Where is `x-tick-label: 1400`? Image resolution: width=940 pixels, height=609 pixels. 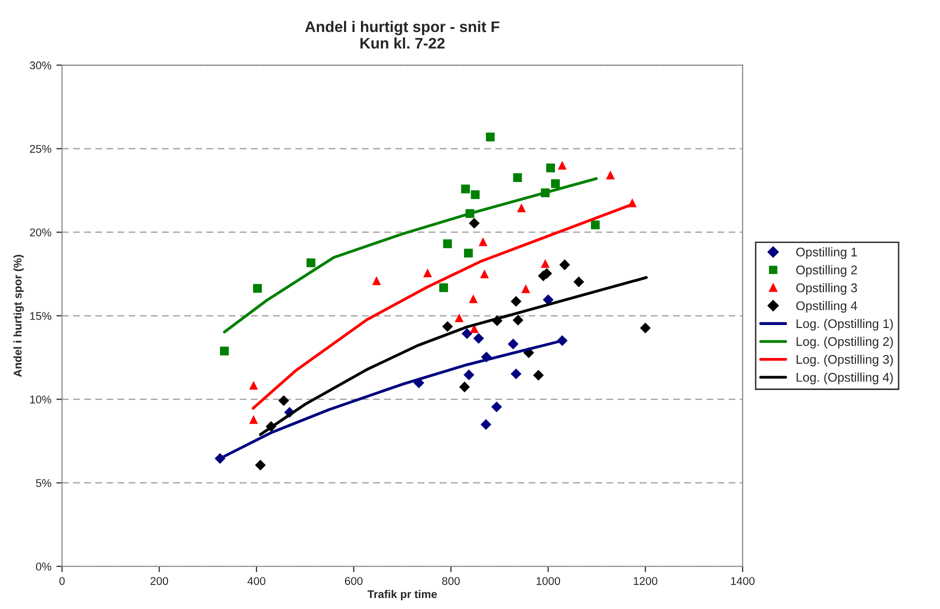
x-tick-label: 1400 is located at coordinates (743, 581).